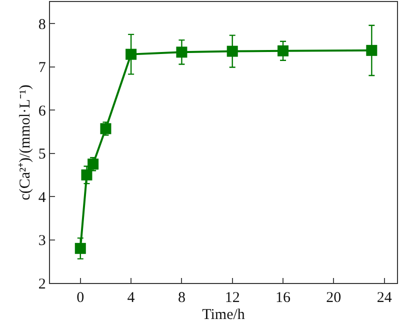  What do you see at coordinates (42, 24) in the screenshot?
I see `y-tick-label: 8` at bounding box center [42, 24].